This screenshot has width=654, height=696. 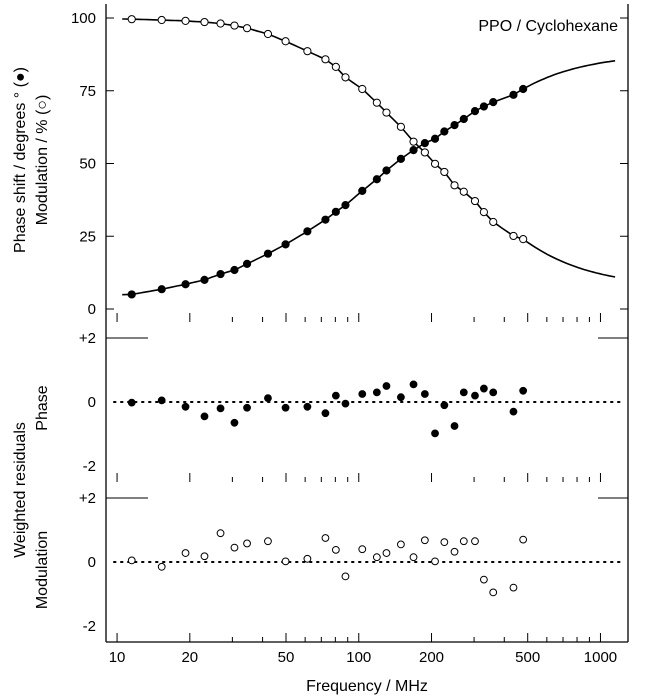 What do you see at coordinates (527, 657) in the screenshot?
I see `x-tick-label: 500` at bounding box center [527, 657].